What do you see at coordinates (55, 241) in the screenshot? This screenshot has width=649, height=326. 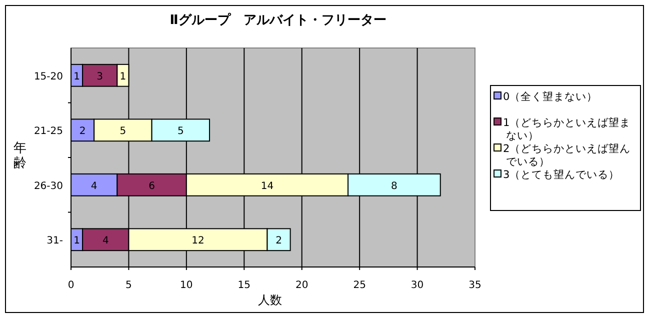 I see `y-tick-label: 31-` at bounding box center [55, 241].